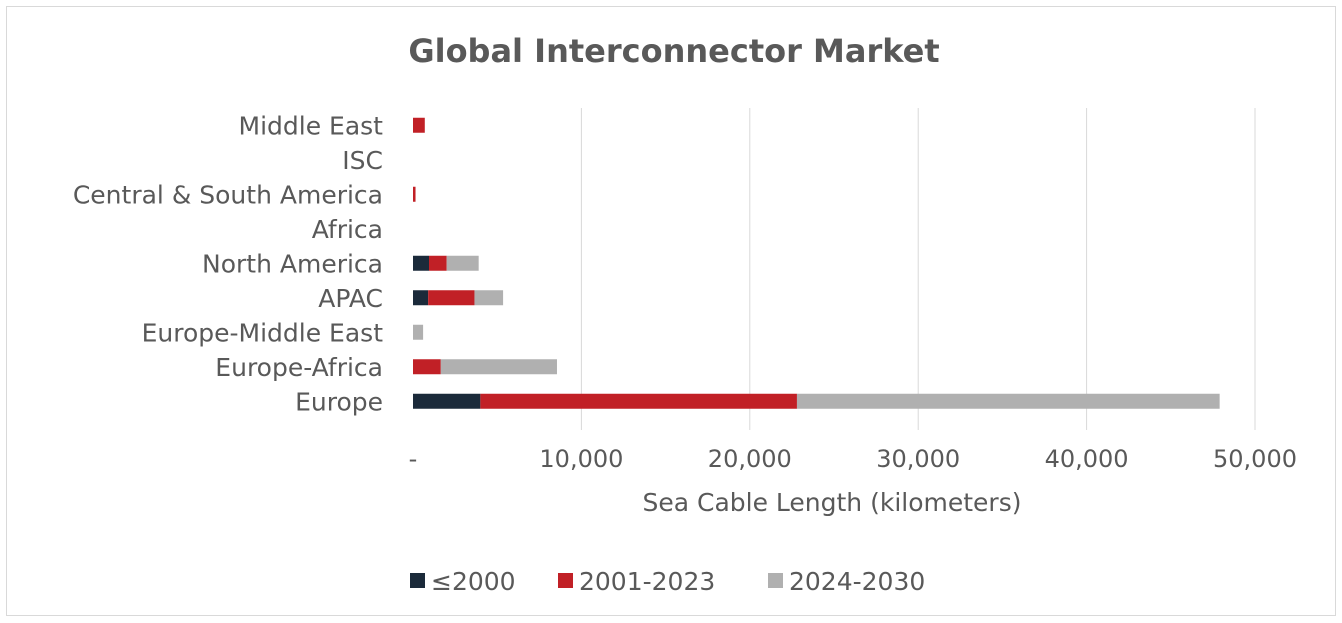  I want to click on x-tick-label: -, so click(413, 459).